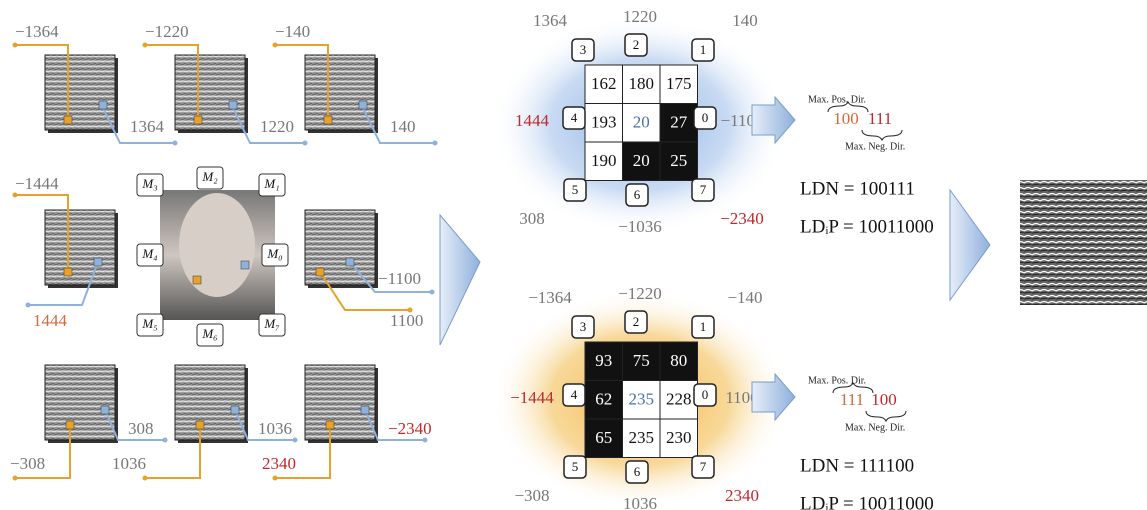  What do you see at coordinates (292, 31) in the screenshot?
I see `neg-label: −140` at bounding box center [292, 31].